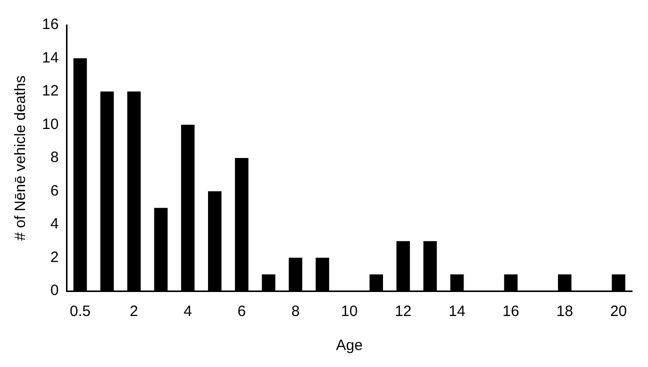 The width and height of the screenshot is (648, 367). I want to click on y-tick-label: 14, so click(50, 57).